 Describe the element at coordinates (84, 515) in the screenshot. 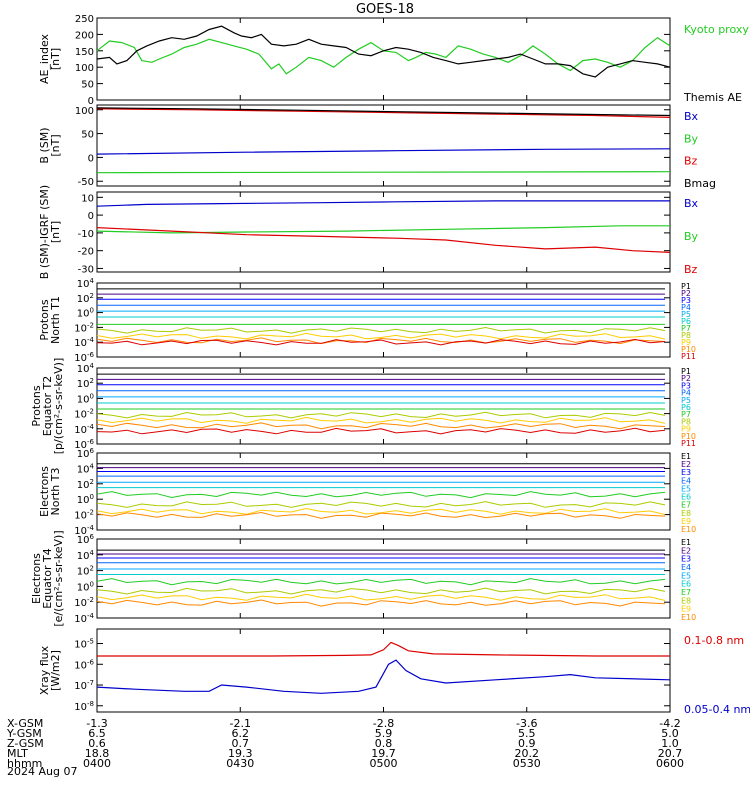

I see `y-tick-label: 10⁻²` at that location.